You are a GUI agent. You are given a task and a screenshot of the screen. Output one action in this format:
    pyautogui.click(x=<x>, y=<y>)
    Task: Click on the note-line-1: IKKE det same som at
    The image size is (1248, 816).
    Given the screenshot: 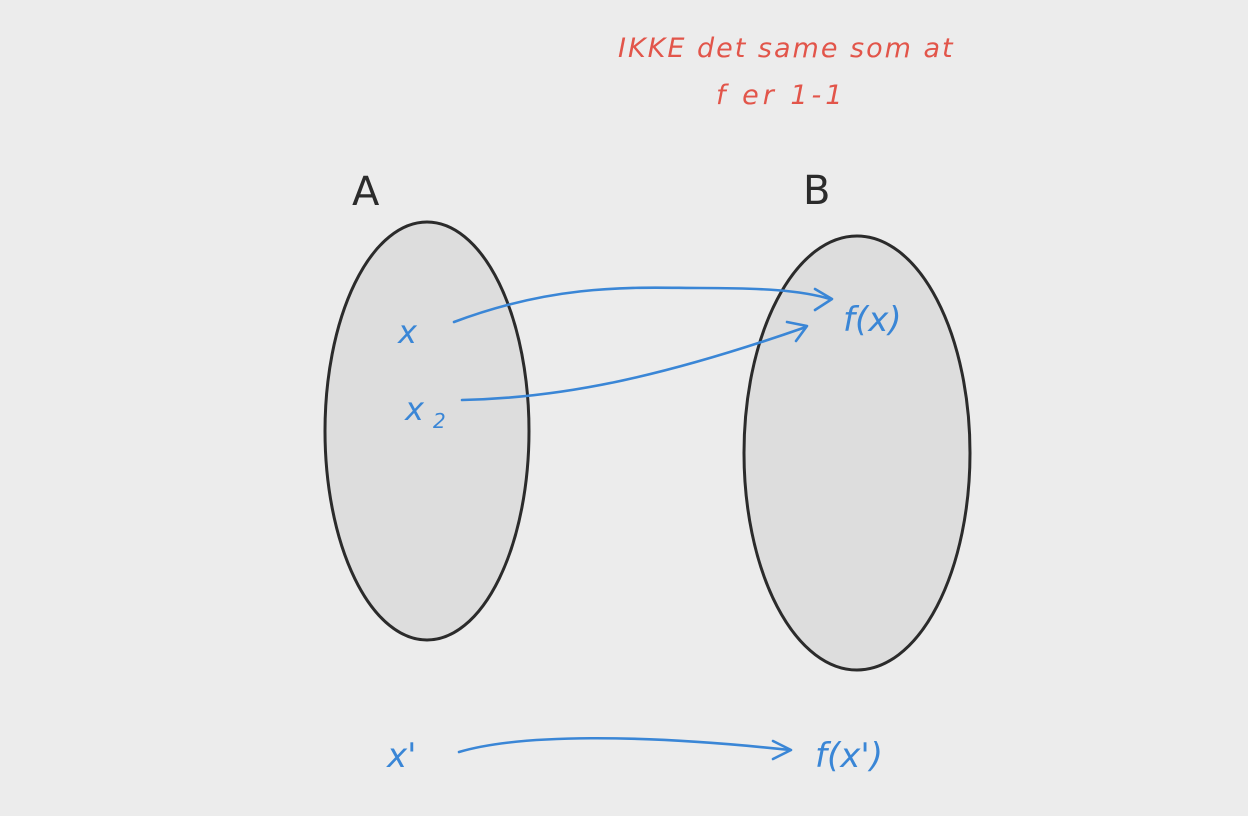 What is the action you would take?
    pyautogui.click(x=786, y=48)
    